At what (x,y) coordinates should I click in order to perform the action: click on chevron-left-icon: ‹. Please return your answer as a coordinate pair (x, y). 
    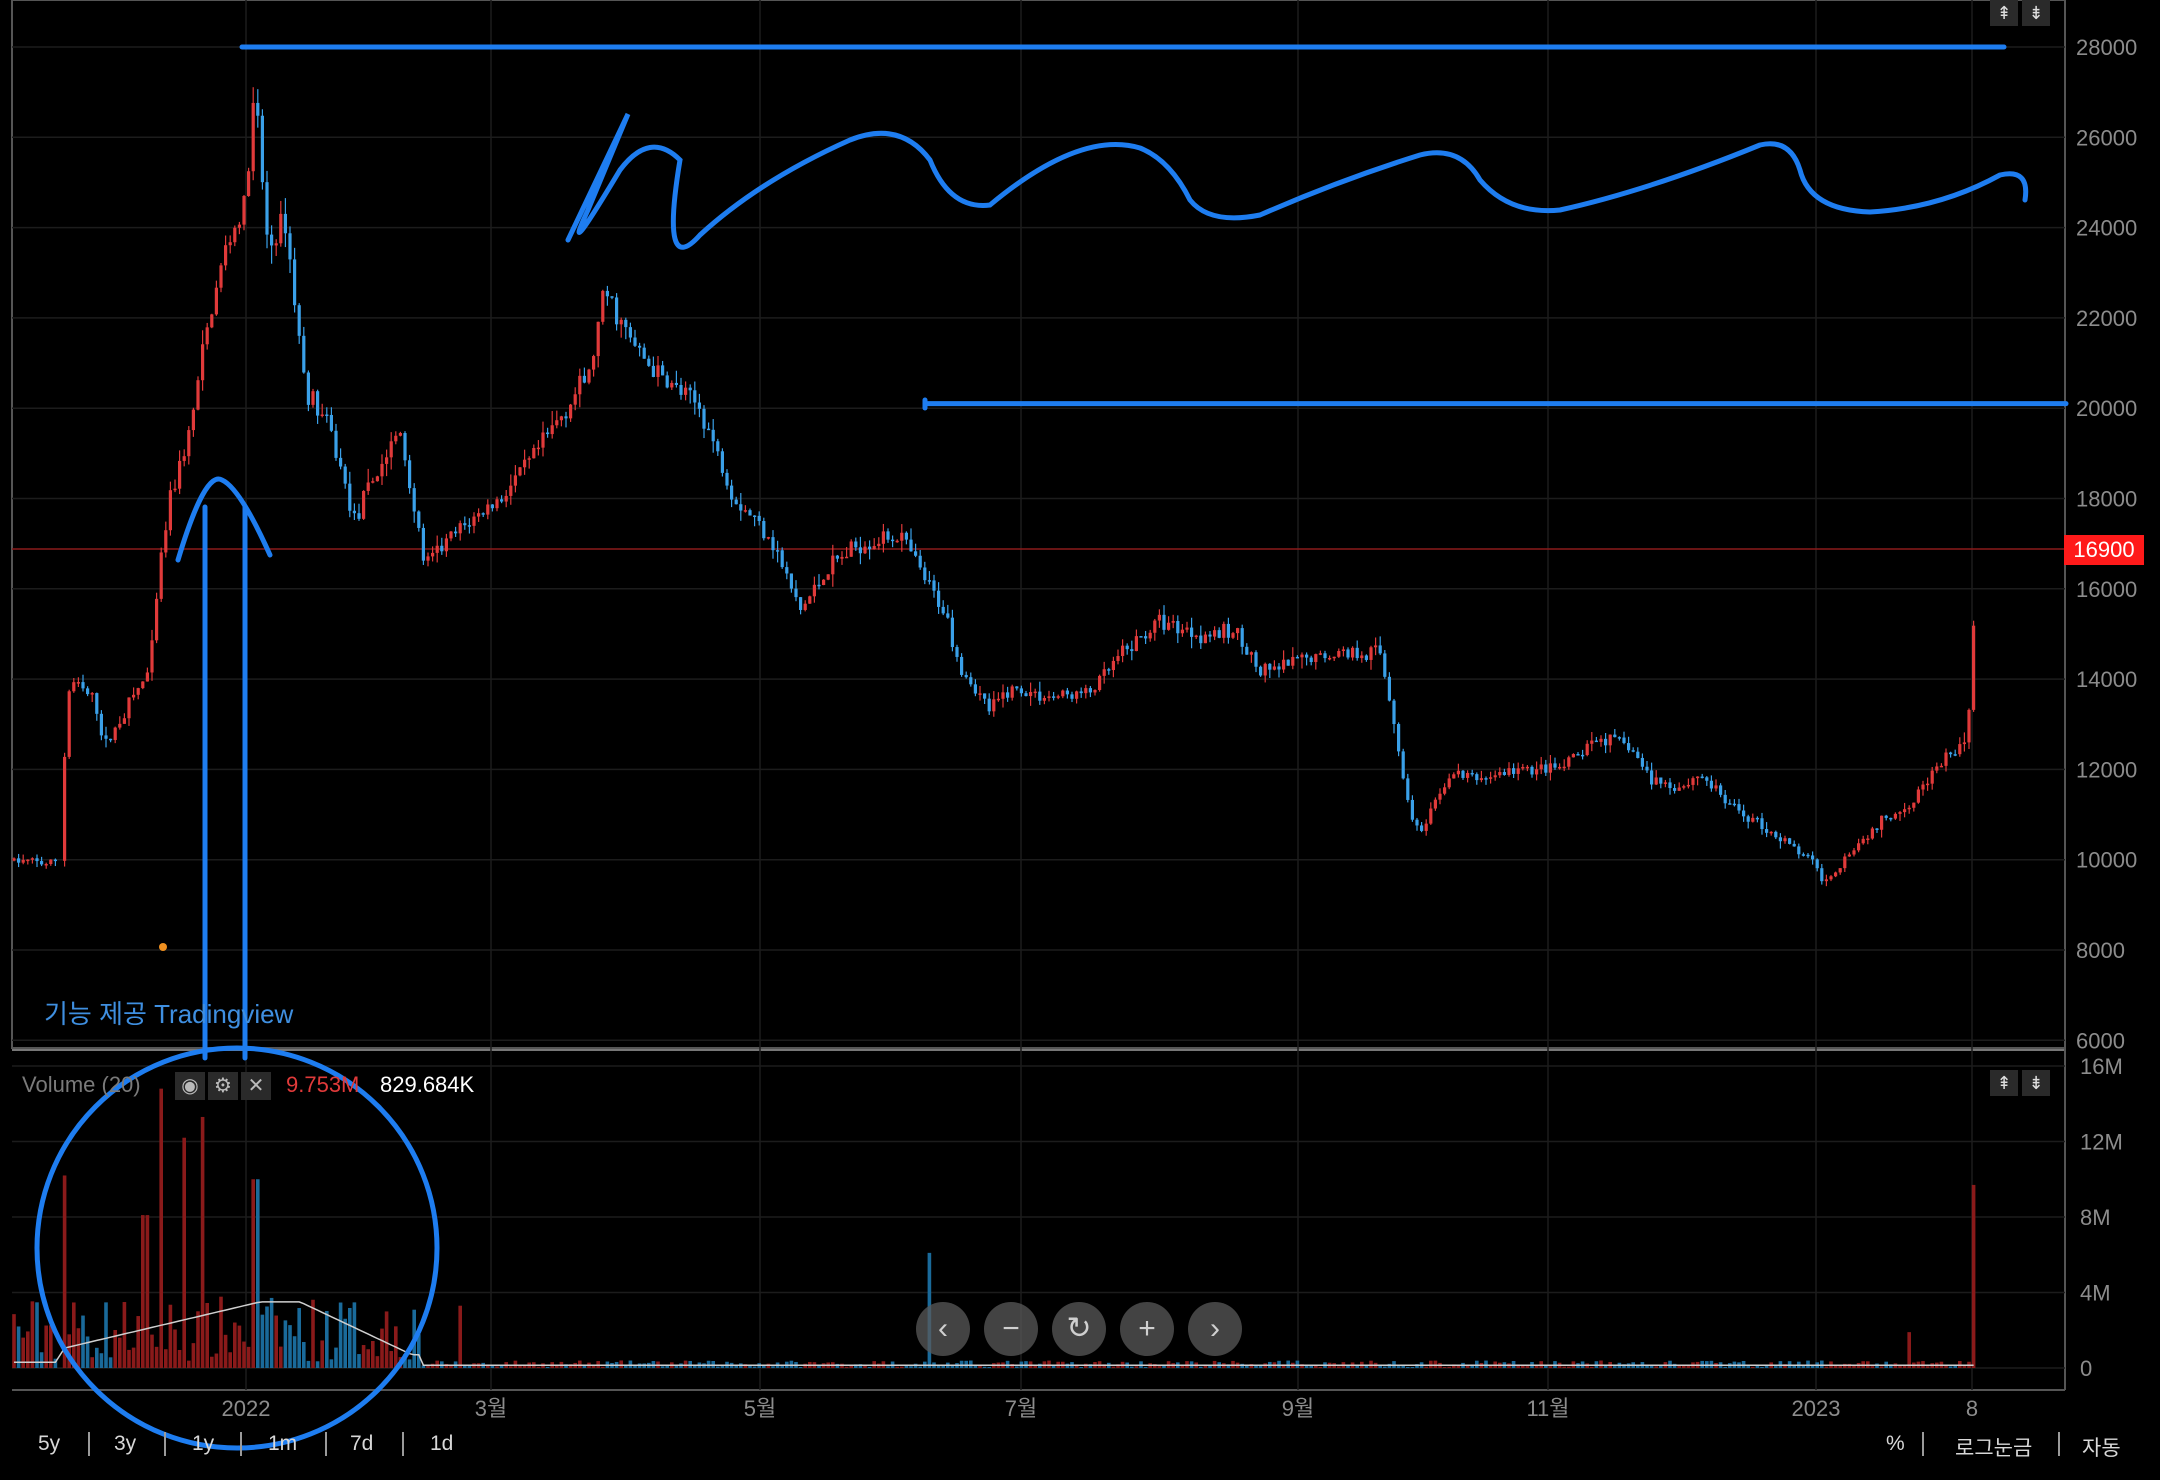
    Looking at the image, I should click on (943, 1329).